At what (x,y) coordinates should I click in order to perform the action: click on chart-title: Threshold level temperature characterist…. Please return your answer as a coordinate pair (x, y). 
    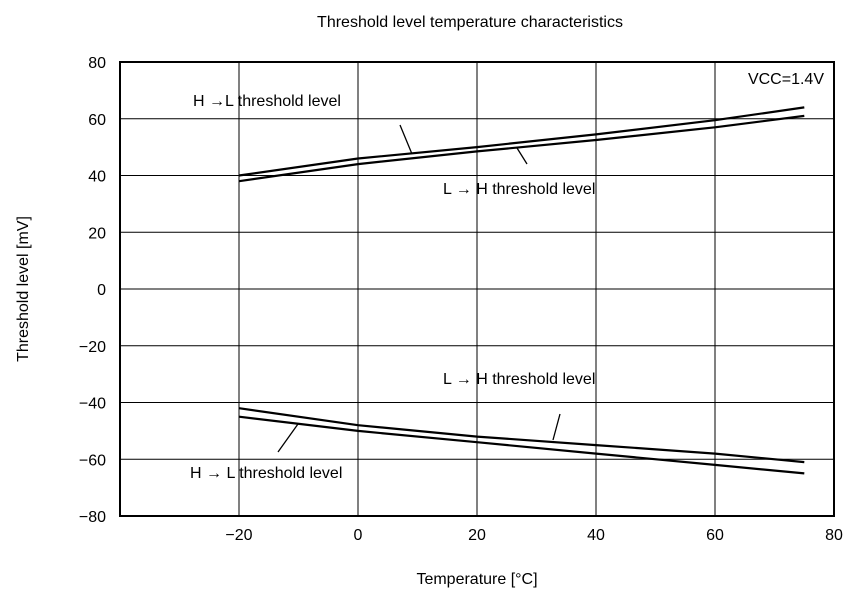
    Looking at the image, I should click on (470, 22).